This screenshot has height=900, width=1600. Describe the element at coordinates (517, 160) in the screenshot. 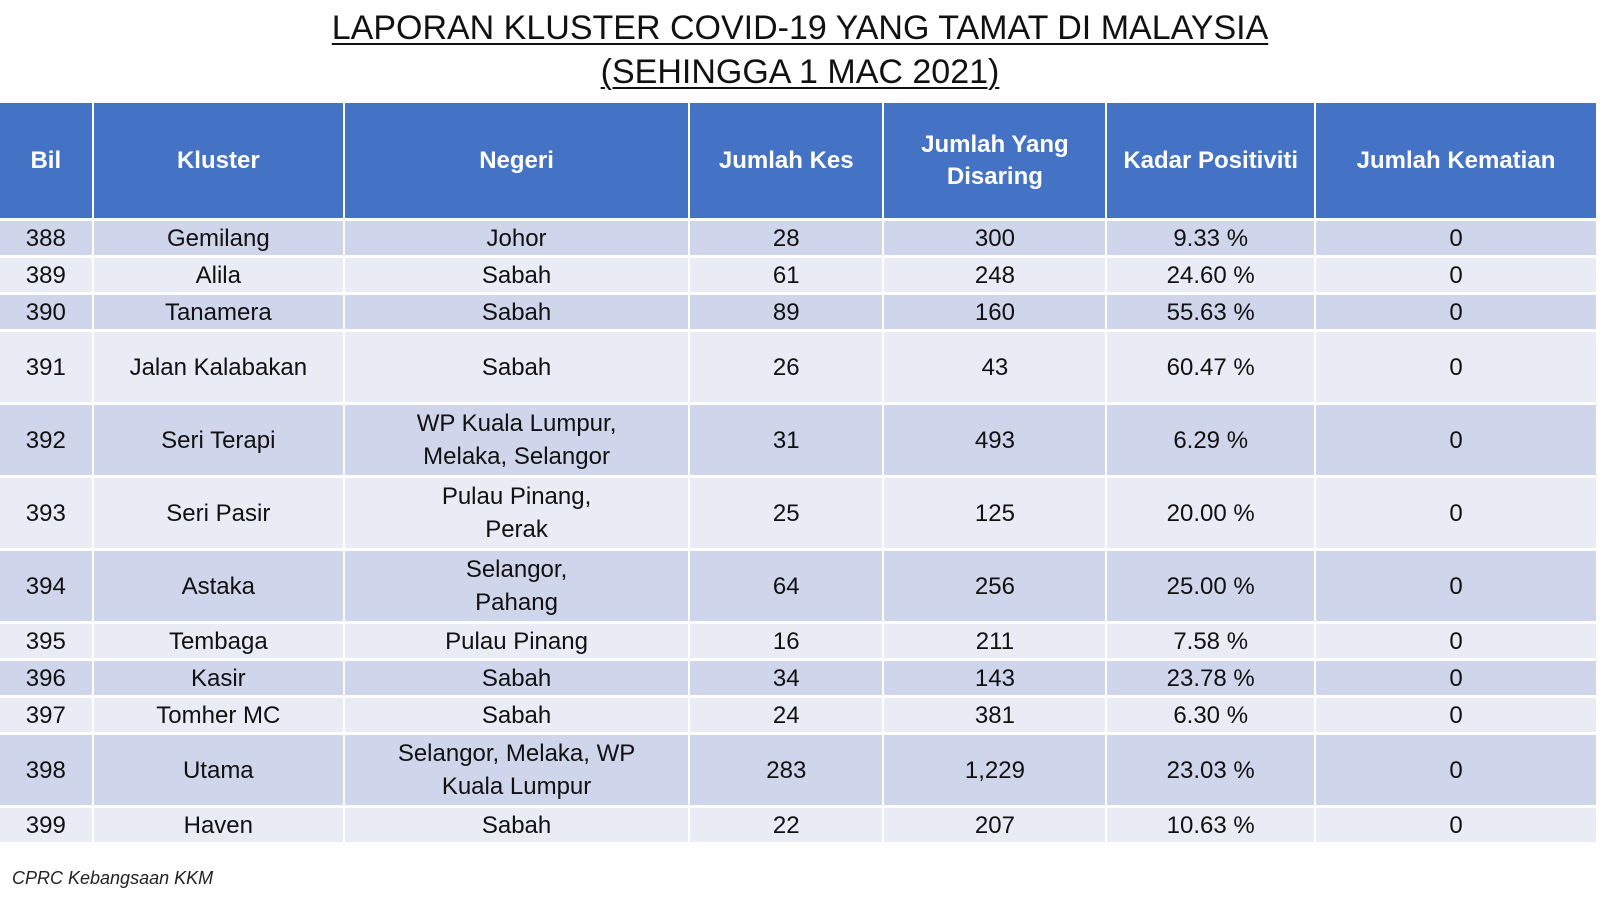

I see `header-negeri: Negeri` at that location.